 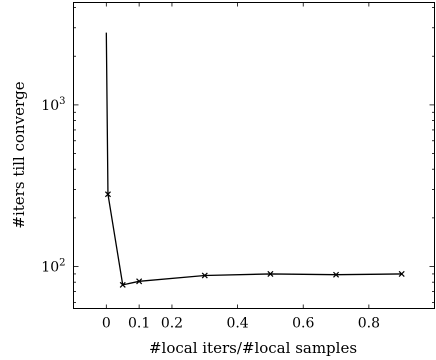 I want to click on x-tick-label: 0, so click(x=106, y=324).